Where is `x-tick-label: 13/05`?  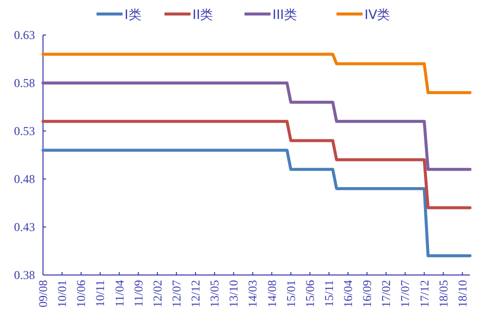 x-tick-label: 13/05 is located at coordinates (215, 294).